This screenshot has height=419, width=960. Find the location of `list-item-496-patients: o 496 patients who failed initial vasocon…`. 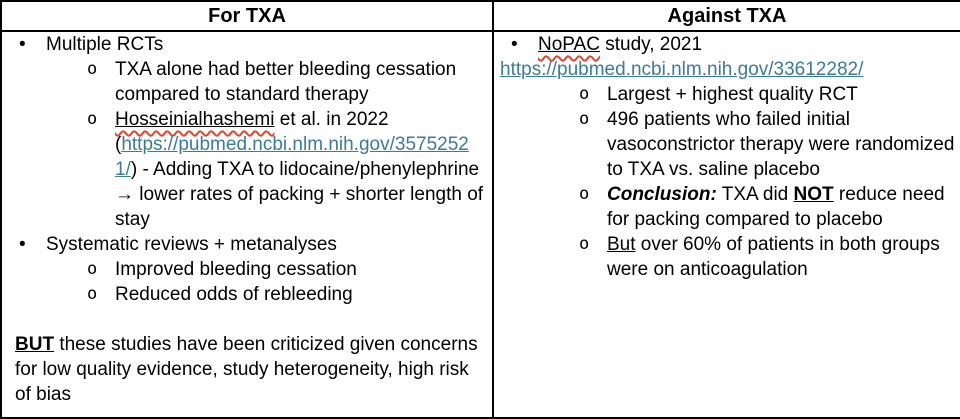

list-item-496-patients: o 496 patients who failed initial vasocon… is located at coordinates (727, 144).